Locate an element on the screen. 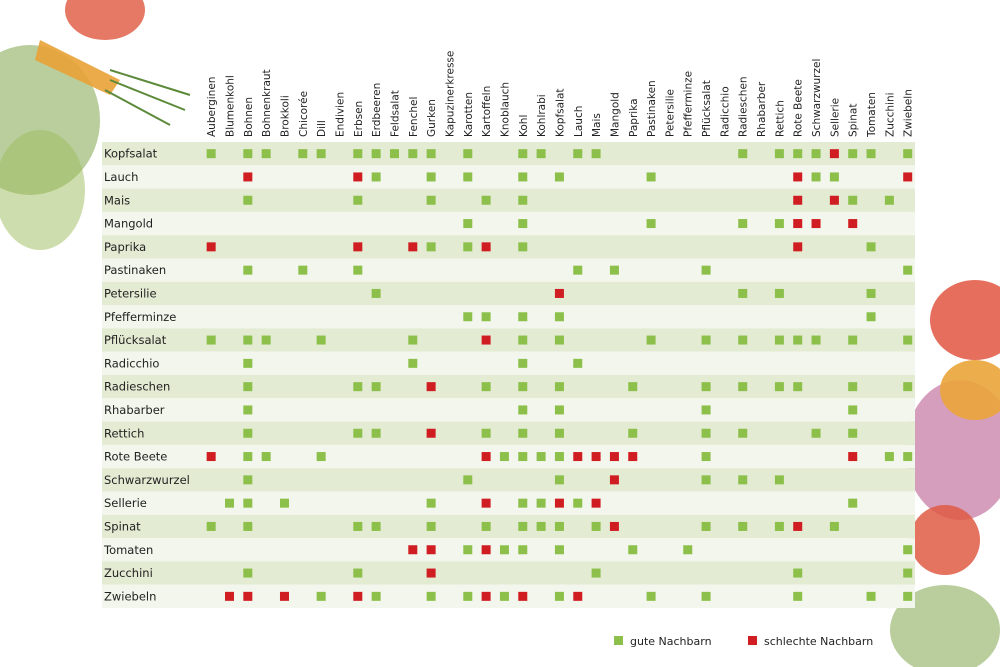 The height and width of the screenshot is (667, 1000). legend-swatch is located at coordinates (752, 640).